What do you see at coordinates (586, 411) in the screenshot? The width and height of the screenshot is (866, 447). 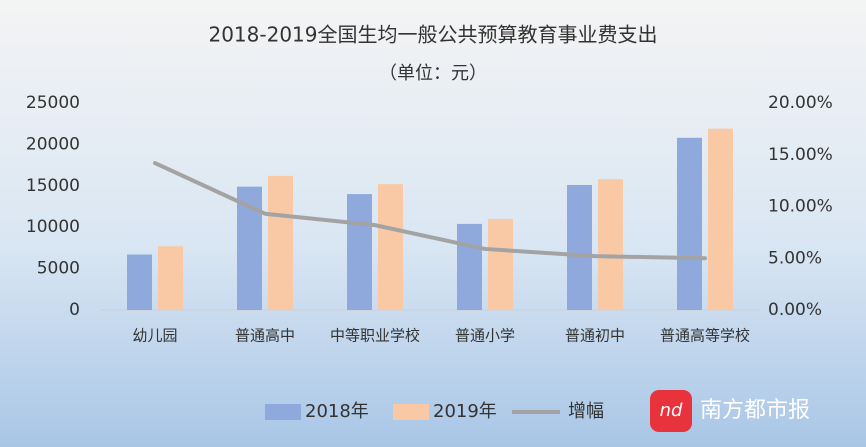 I see `legend-label: 增幅` at bounding box center [586, 411].